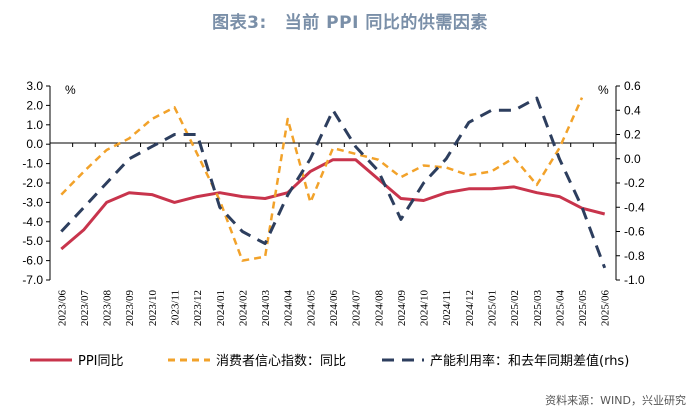  What do you see at coordinates (632, 110) in the screenshot?
I see `right-axis-tick-label: 0.4` at bounding box center [632, 110].